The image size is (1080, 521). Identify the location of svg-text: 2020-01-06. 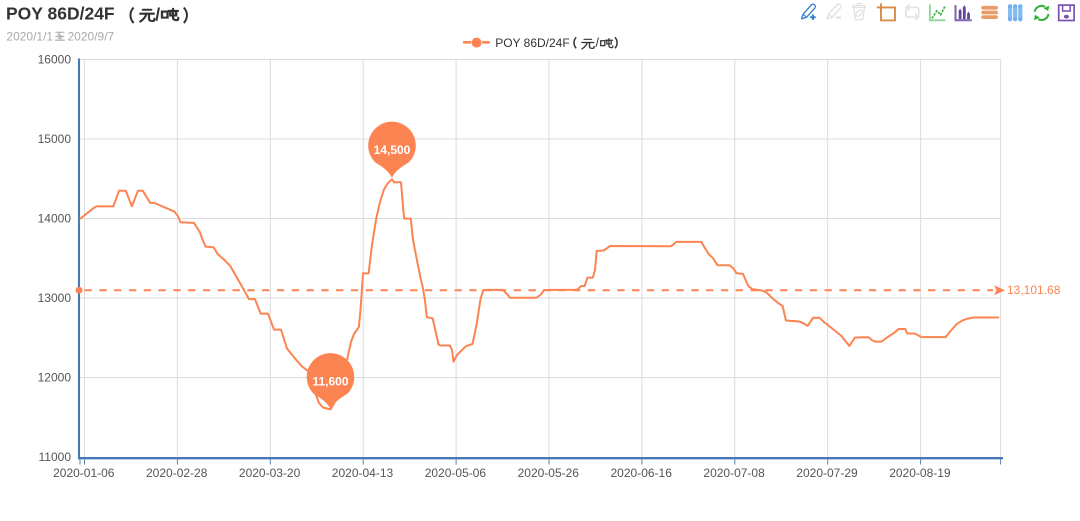
(84, 473).